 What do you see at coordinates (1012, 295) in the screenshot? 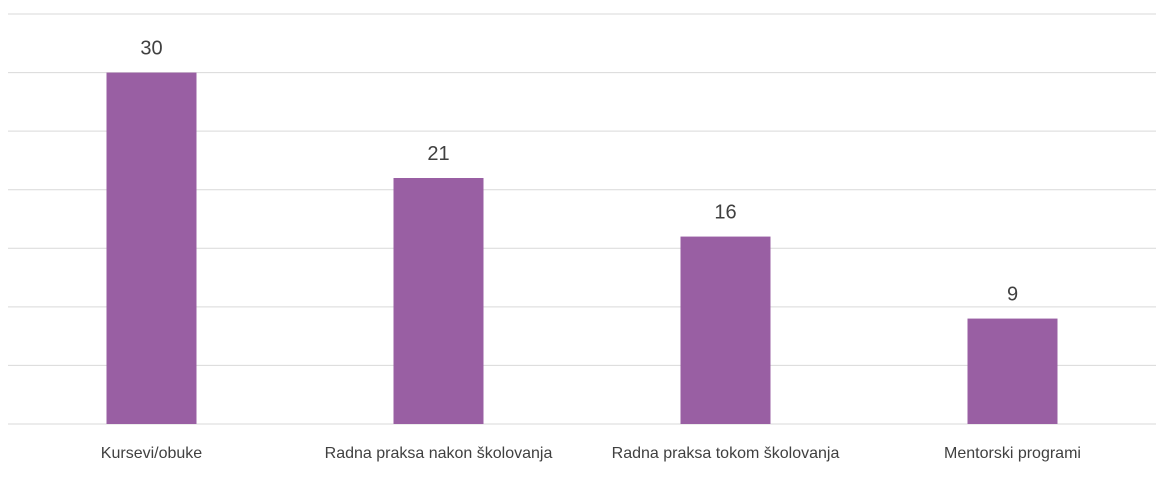
I see `data-label: 9` at bounding box center [1012, 295].